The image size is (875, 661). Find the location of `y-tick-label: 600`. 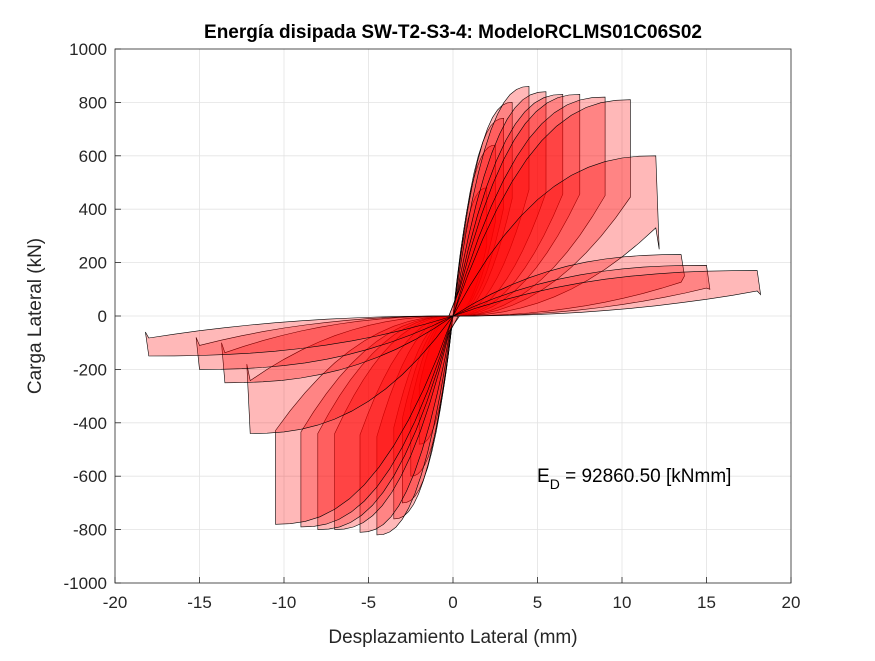

y-tick-label: 600 is located at coordinates (93, 156).